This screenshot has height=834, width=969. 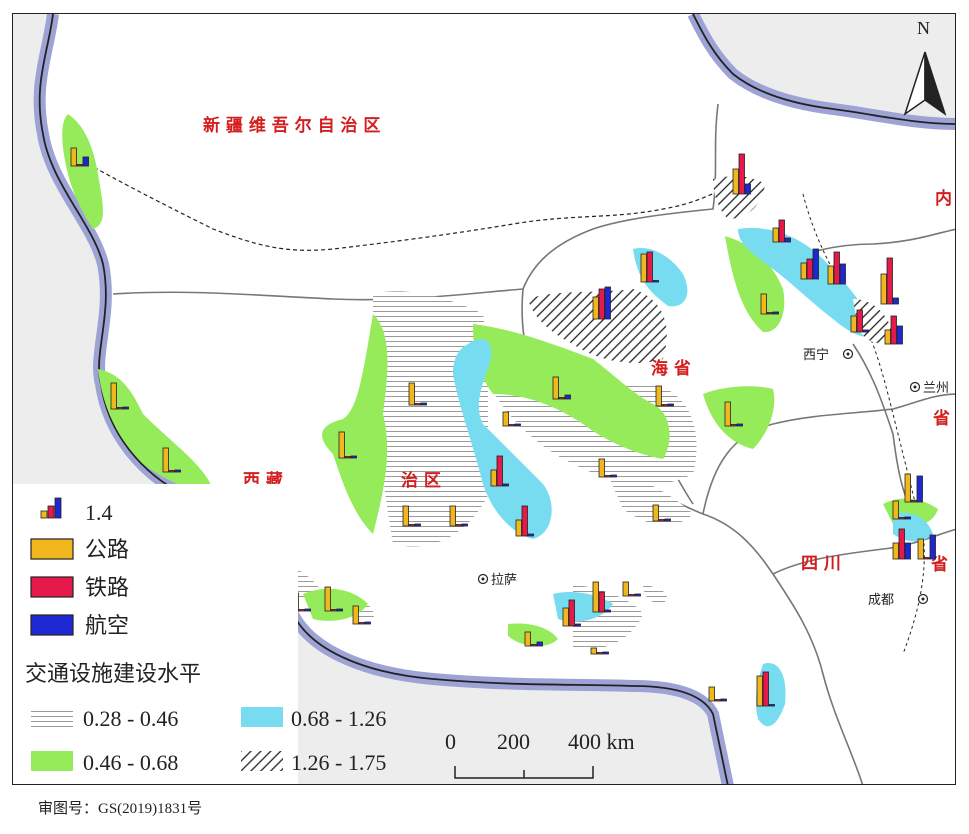 I want to click on legend-bar-scale-icon, so click(x=51, y=508).